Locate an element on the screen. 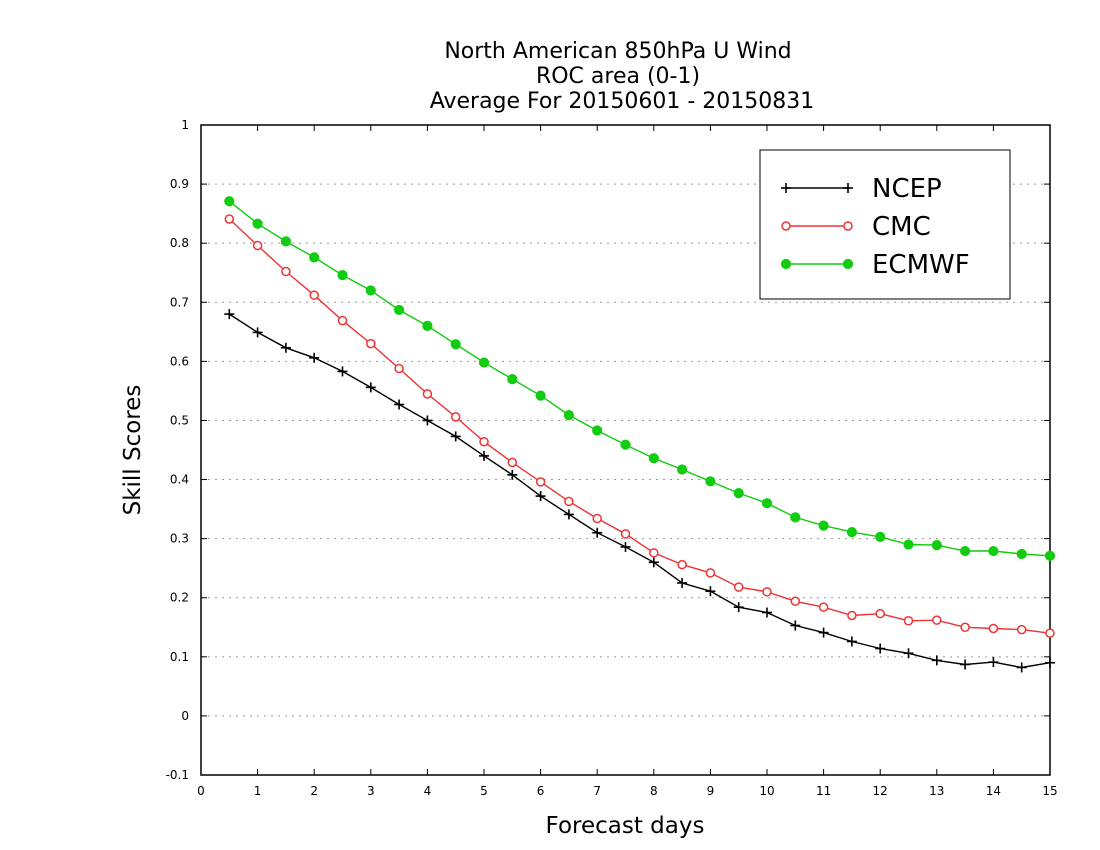  y-axis-label: Skill Scores is located at coordinates (133, 450).